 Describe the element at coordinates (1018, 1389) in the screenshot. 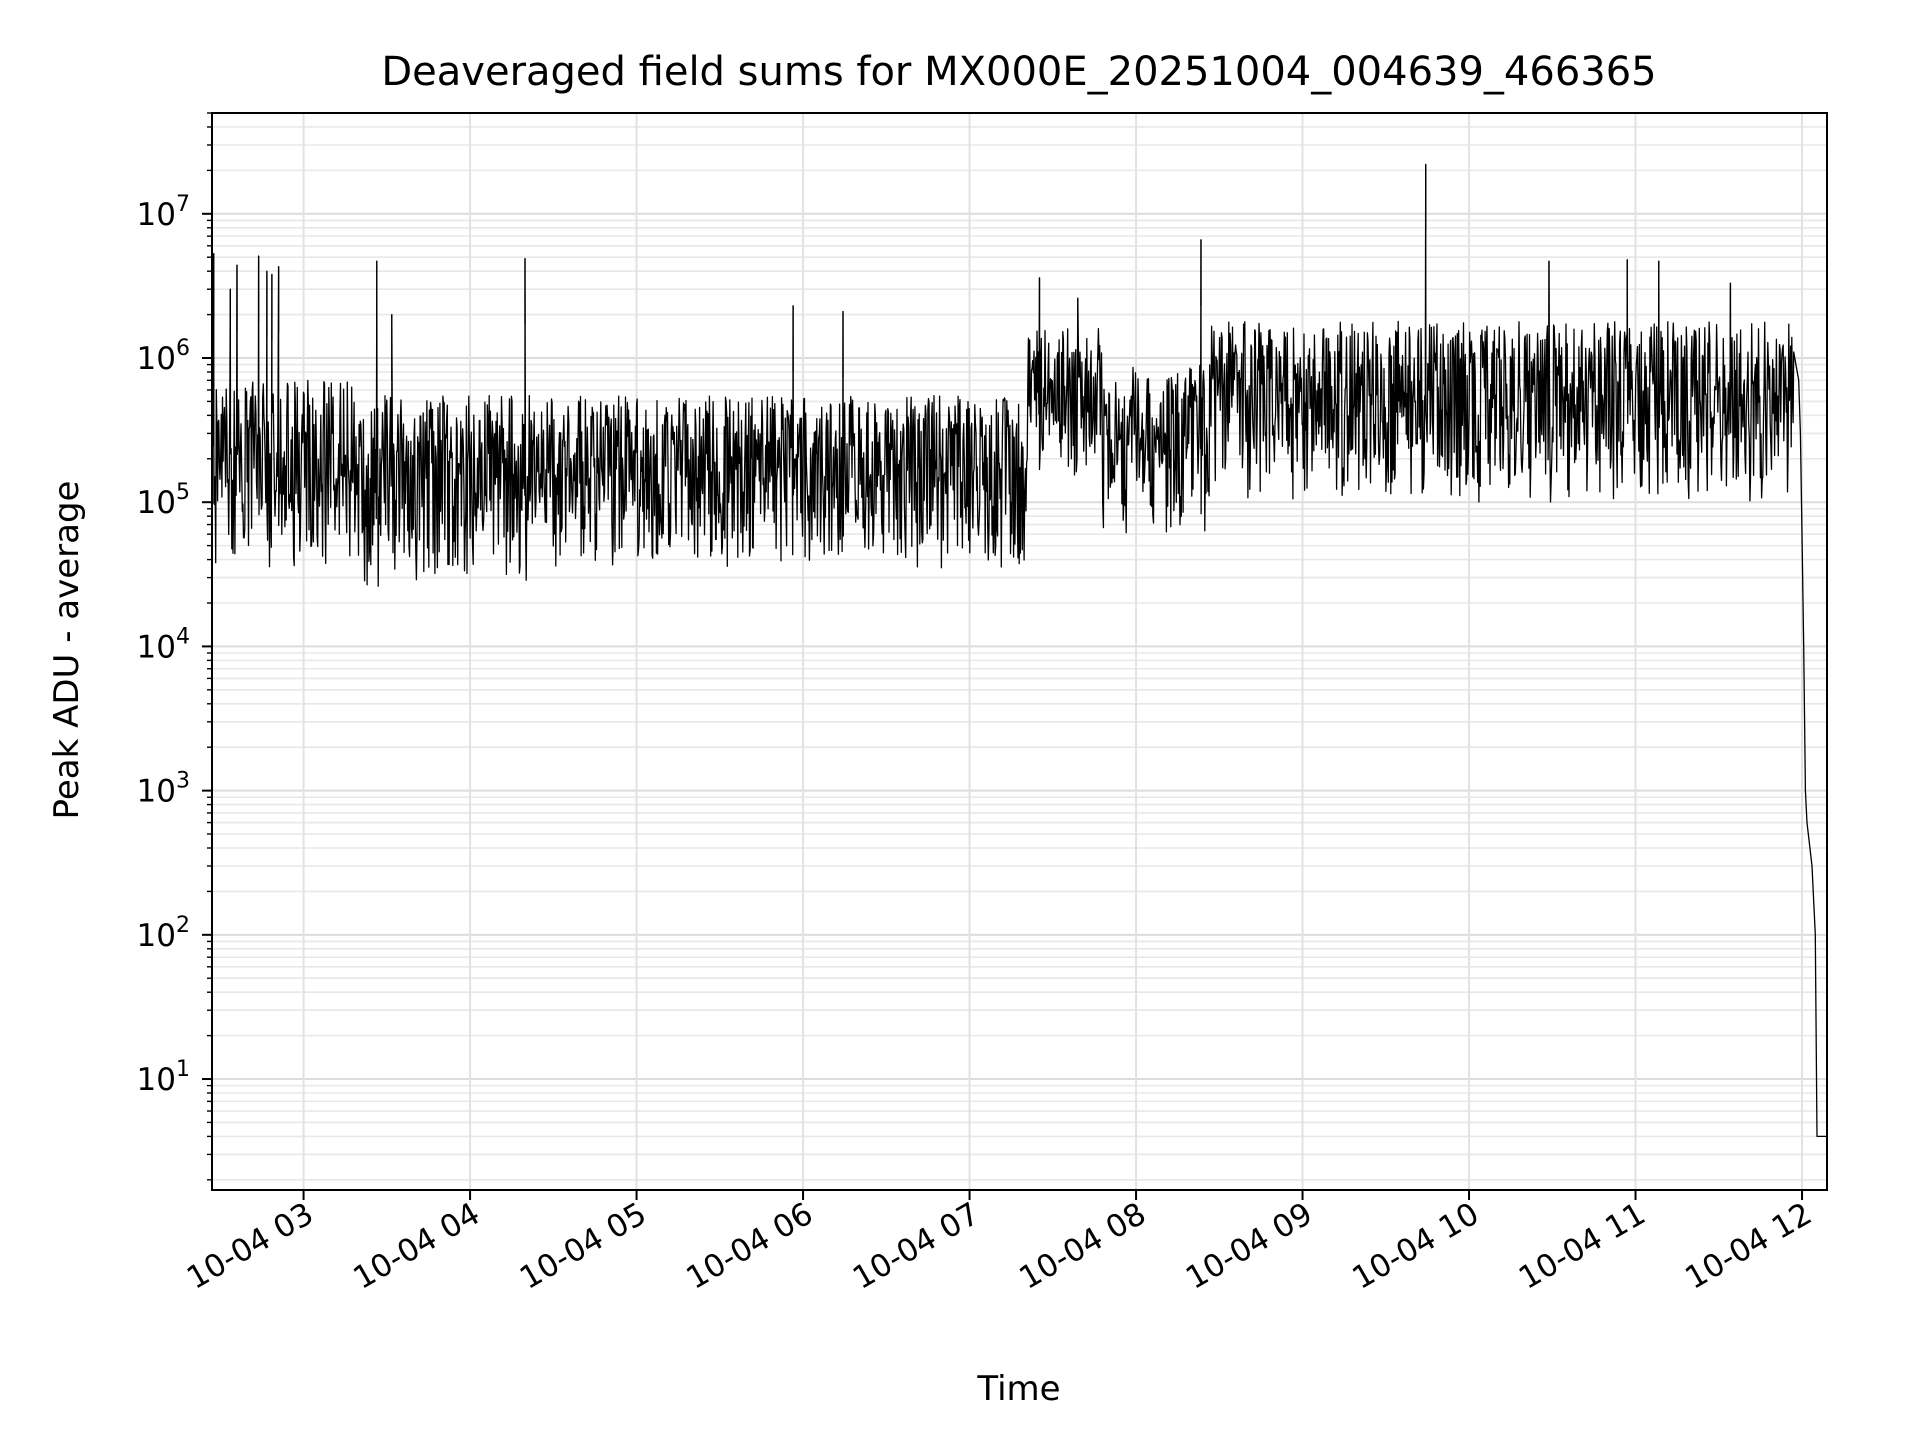

I see `x-axis-label: Time` at that location.